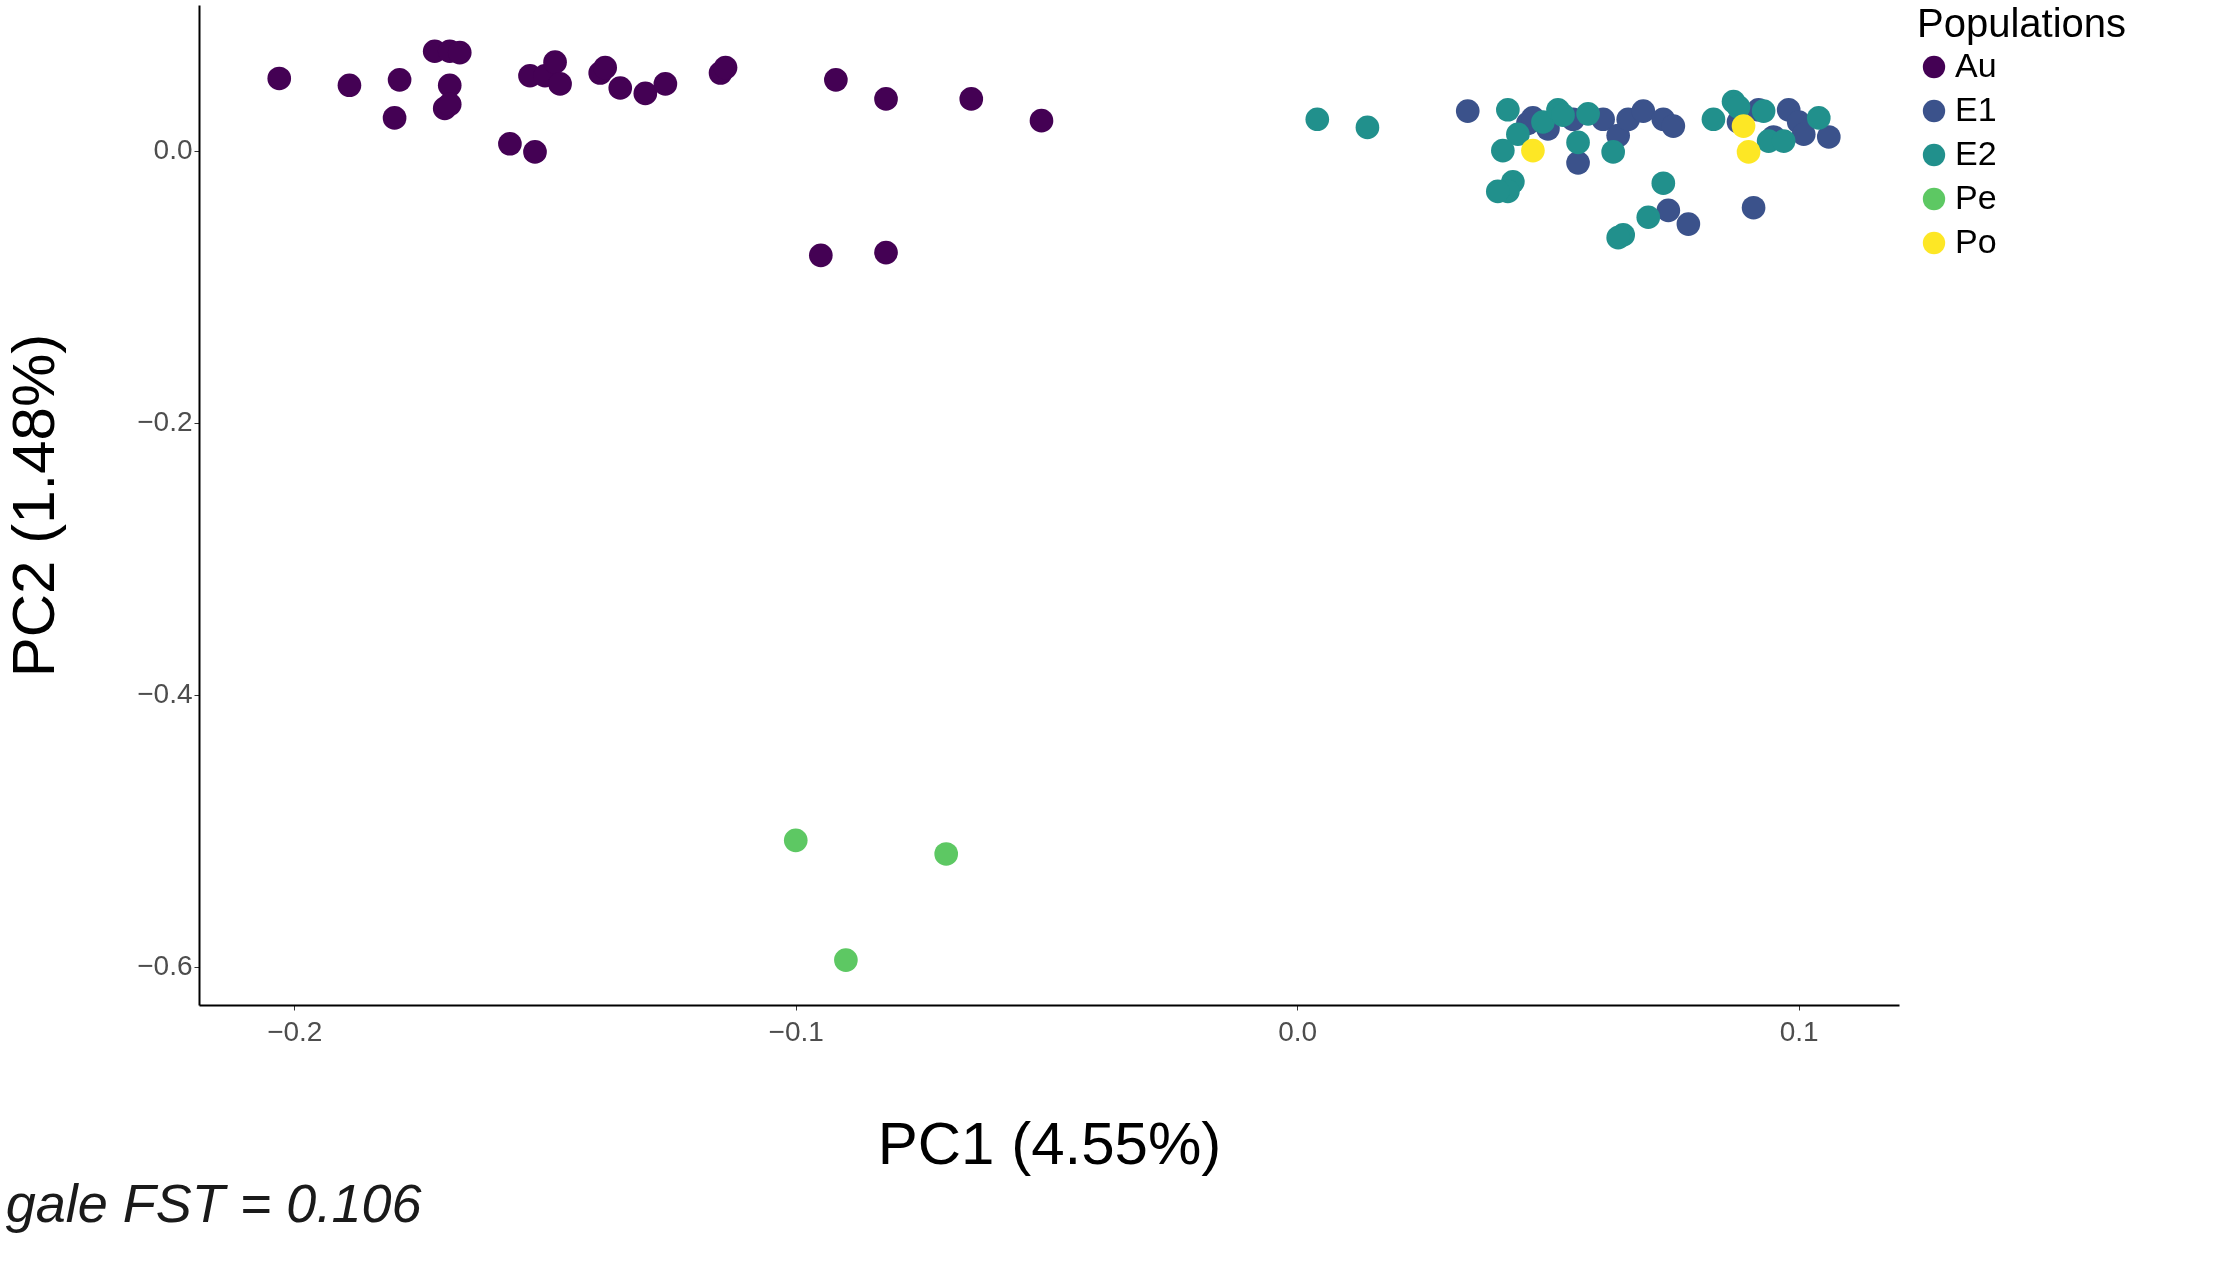  I want to click on x-tick-label: −0.2, so click(295, 1031).